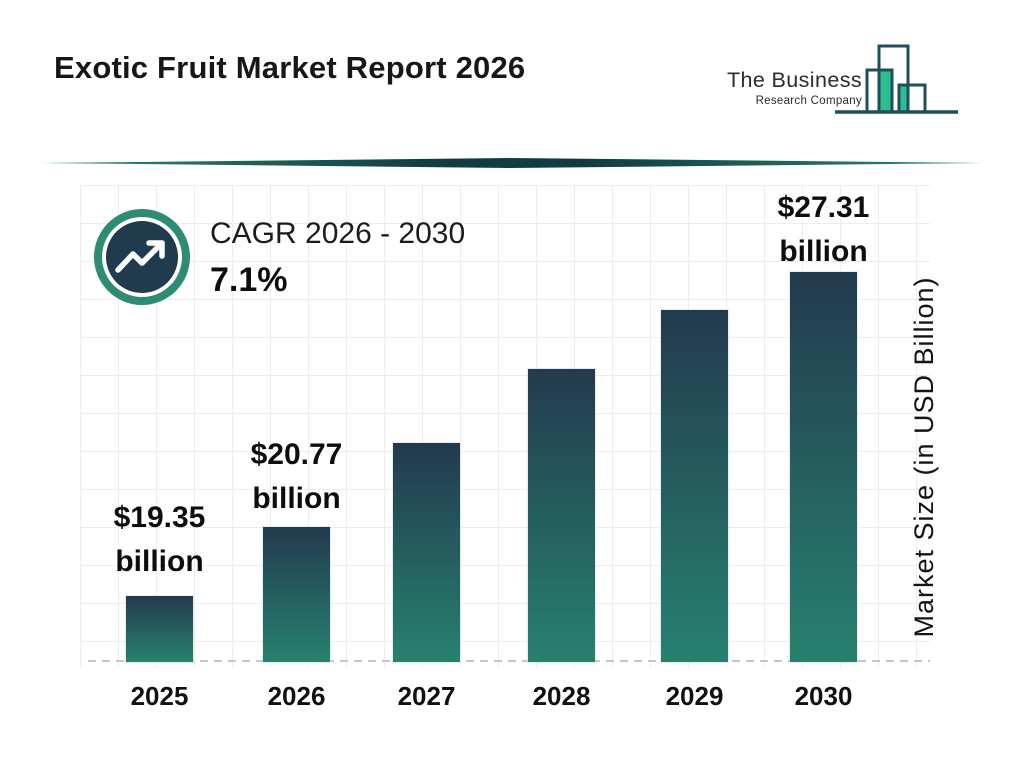 This screenshot has width=1024, height=768. Describe the element at coordinates (338, 233) in the screenshot. I see `cagr-period-label: CAGR 2026 - 2030` at that location.